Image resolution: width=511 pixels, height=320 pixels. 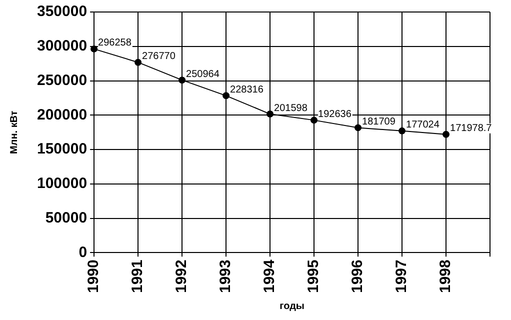 What do you see at coordinates (62, 115) in the screenshot?
I see `y-tick-label: 200000` at bounding box center [62, 115].